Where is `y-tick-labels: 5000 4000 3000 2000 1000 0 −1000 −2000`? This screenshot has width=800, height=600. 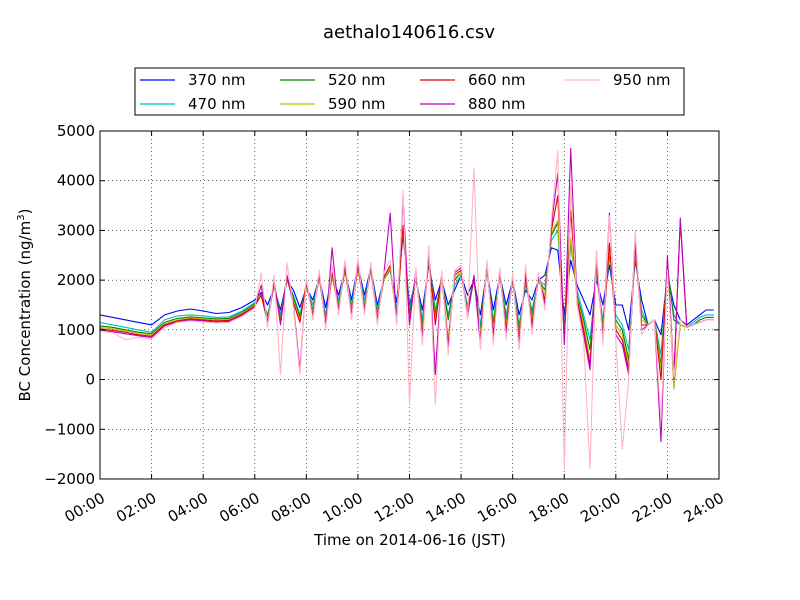
y-tick-labels: 5000 4000 3000 2000 1000 0 −1000 −2000 is located at coordinates (69, 305).